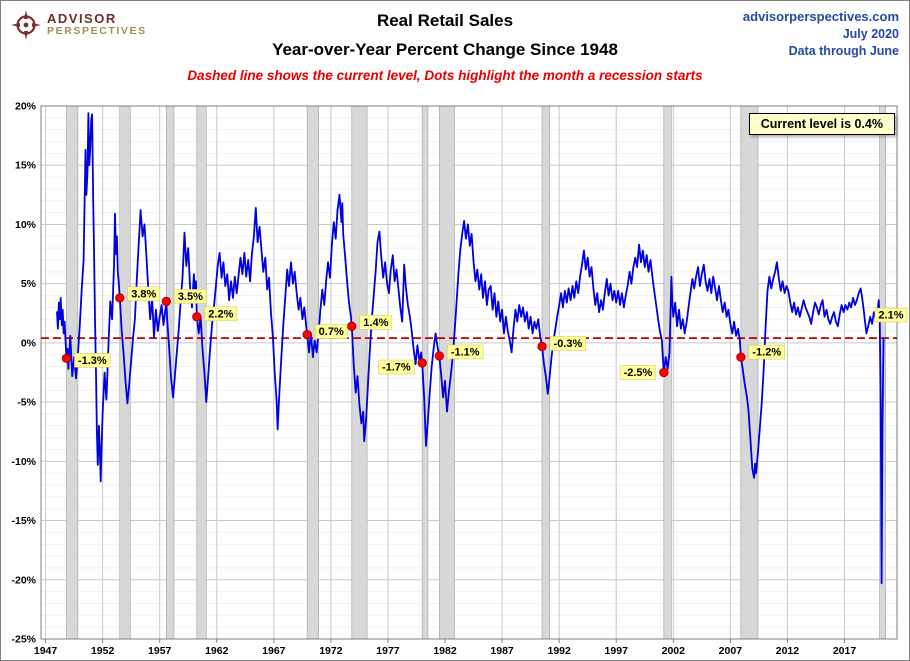  I want to click on dot-label-text: -1.7%, so click(396, 368).